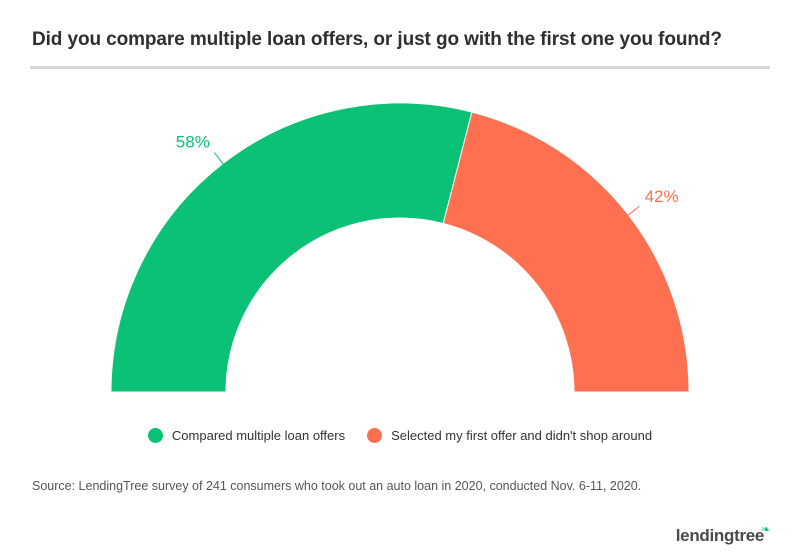 This screenshot has width=800, height=560. Describe the element at coordinates (400, 67) in the screenshot. I see `title-divider` at that location.